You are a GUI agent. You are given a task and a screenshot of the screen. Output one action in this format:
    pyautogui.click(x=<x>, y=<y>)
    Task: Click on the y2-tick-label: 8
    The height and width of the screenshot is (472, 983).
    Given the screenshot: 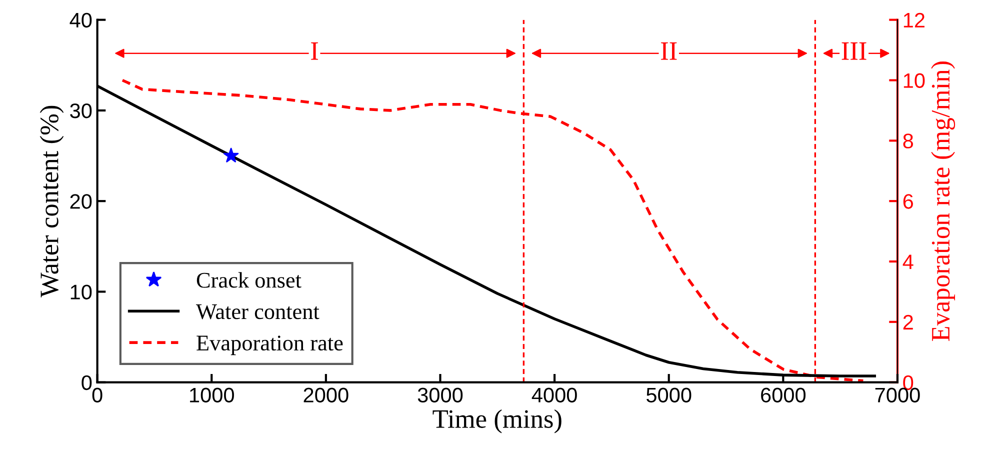 What is the action you would take?
    pyautogui.click(x=908, y=141)
    